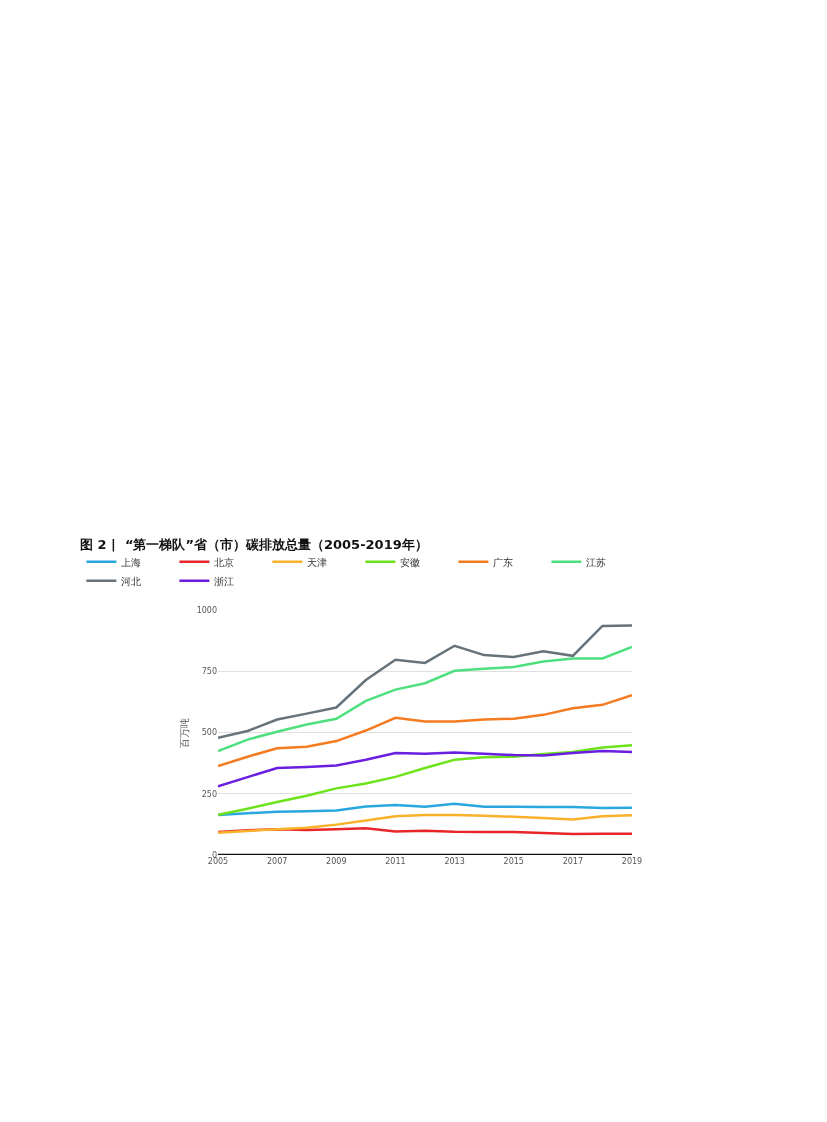 The height and width of the screenshot is (1122, 827). I want to click on chart-title: 图 2 | “第一梯队”省（市）碳排放总量（2005-2019年）, so click(254, 545).